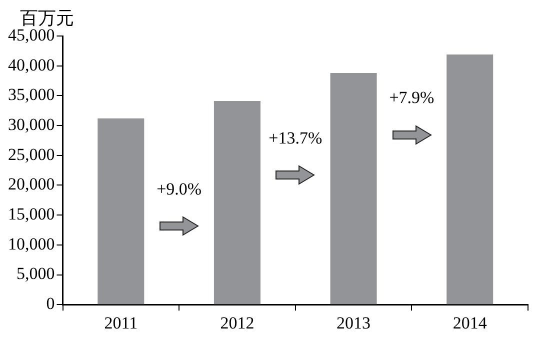 The image size is (540, 337). Describe the element at coordinates (411, 98) in the screenshot. I see `annotation: +7.9%` at that location.